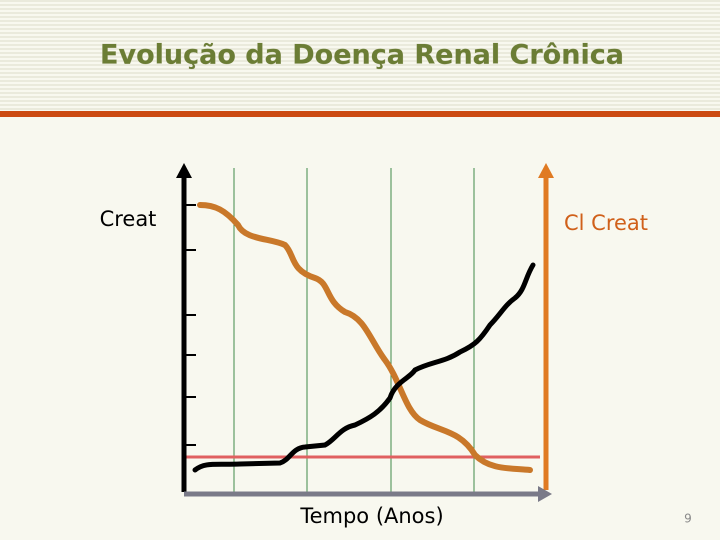 The height and width of the screenshot is (540, 720). I want to click on right-axis-label: Cl Creat, so click(606, 223).